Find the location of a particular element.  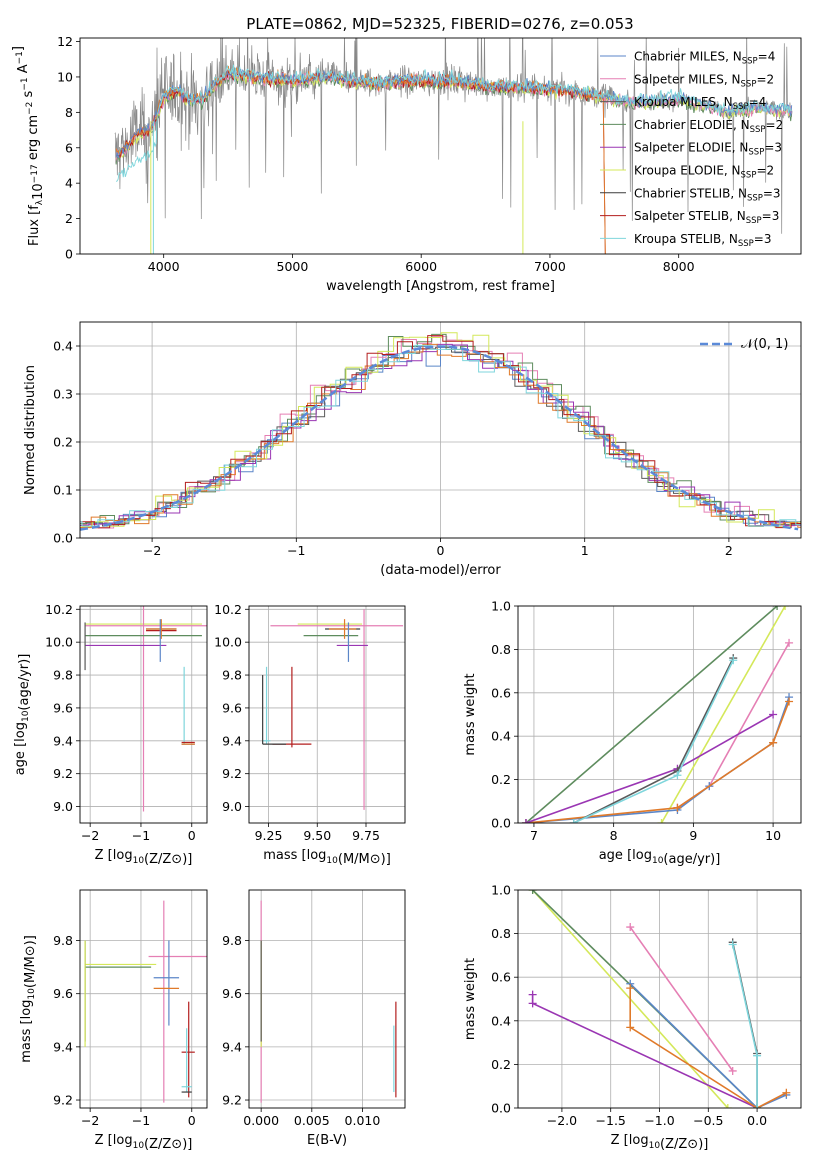

residuals-legend: 𝒩(0, 1) is located at coordinates (744, 344).